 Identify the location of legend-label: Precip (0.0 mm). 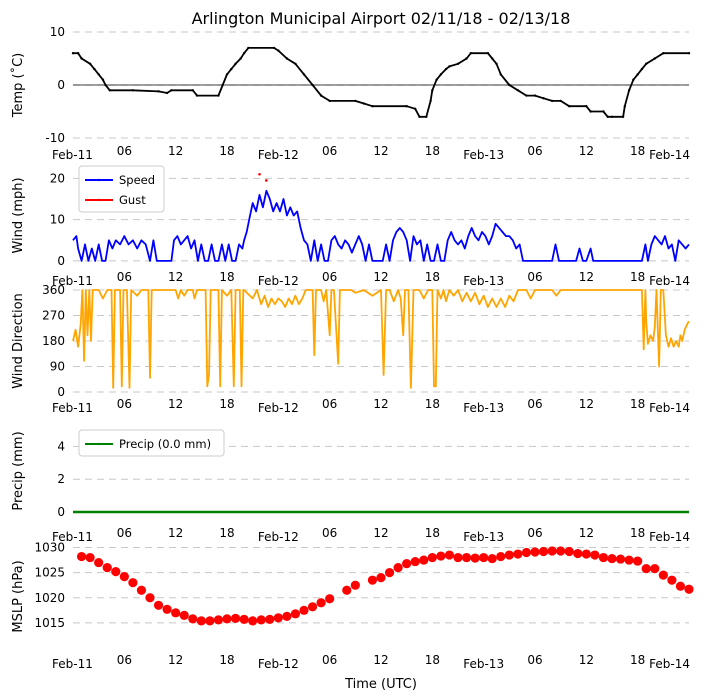
(165, 444).